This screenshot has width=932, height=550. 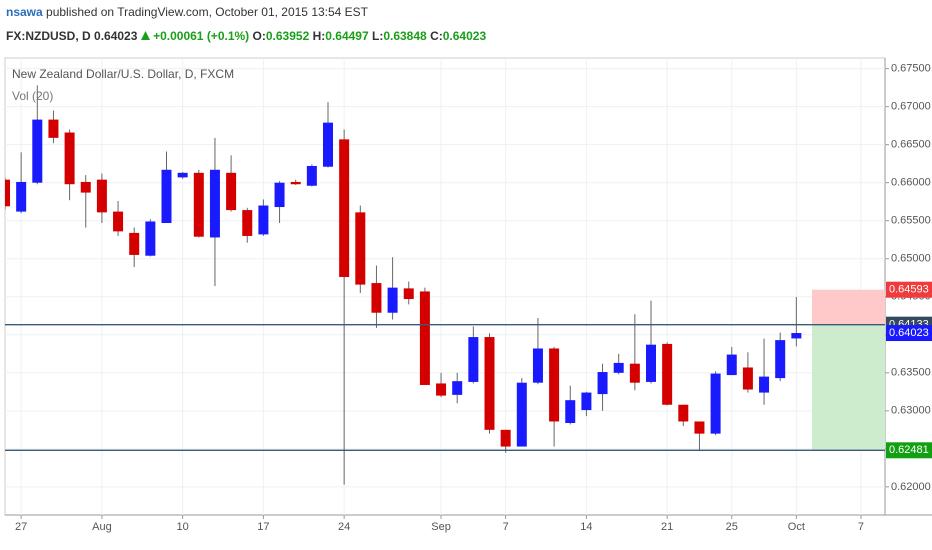 What do you see at coordinates (586, 527) in the screenshot?
I see `x-tick-label: 14` at bounding box center [586, 527].